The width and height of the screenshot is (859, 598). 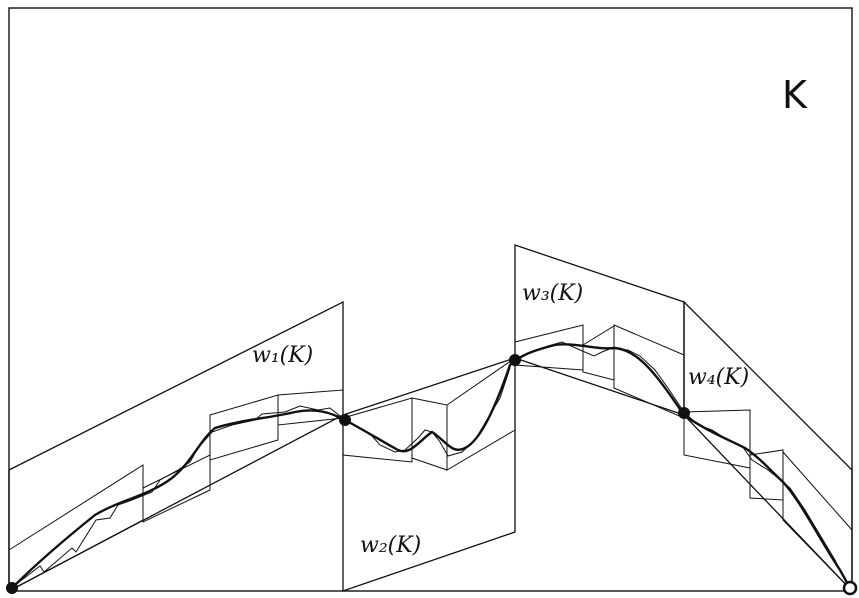 What do you see at coordinates (429, 474) in the screenshot?
I see `w2-parallelogram` at bounding box center [429, 474].